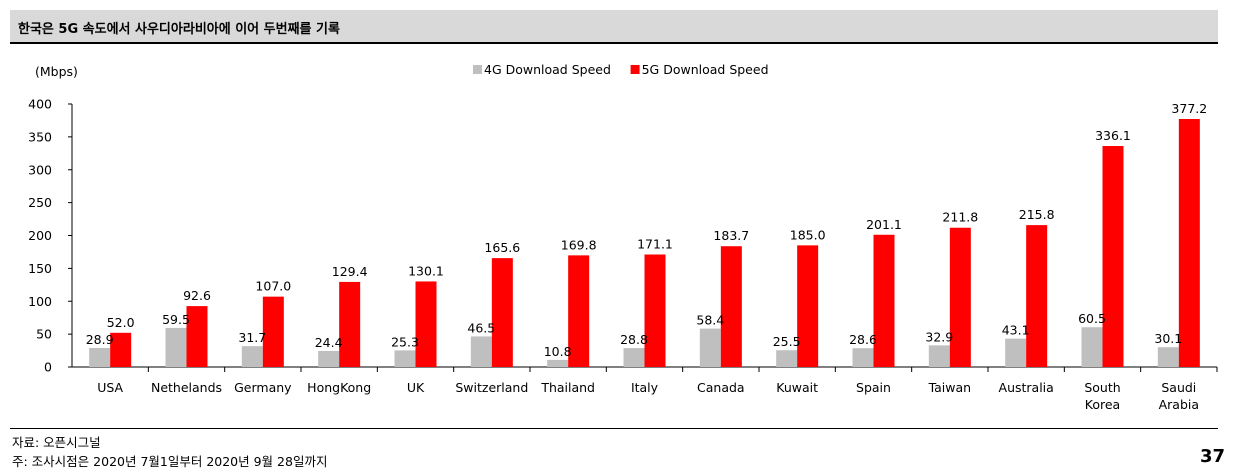  What do you see at coordinates (48, 367) in the screenshot?
I see `y-tick-label: 0` at bounding box center [48, 367].